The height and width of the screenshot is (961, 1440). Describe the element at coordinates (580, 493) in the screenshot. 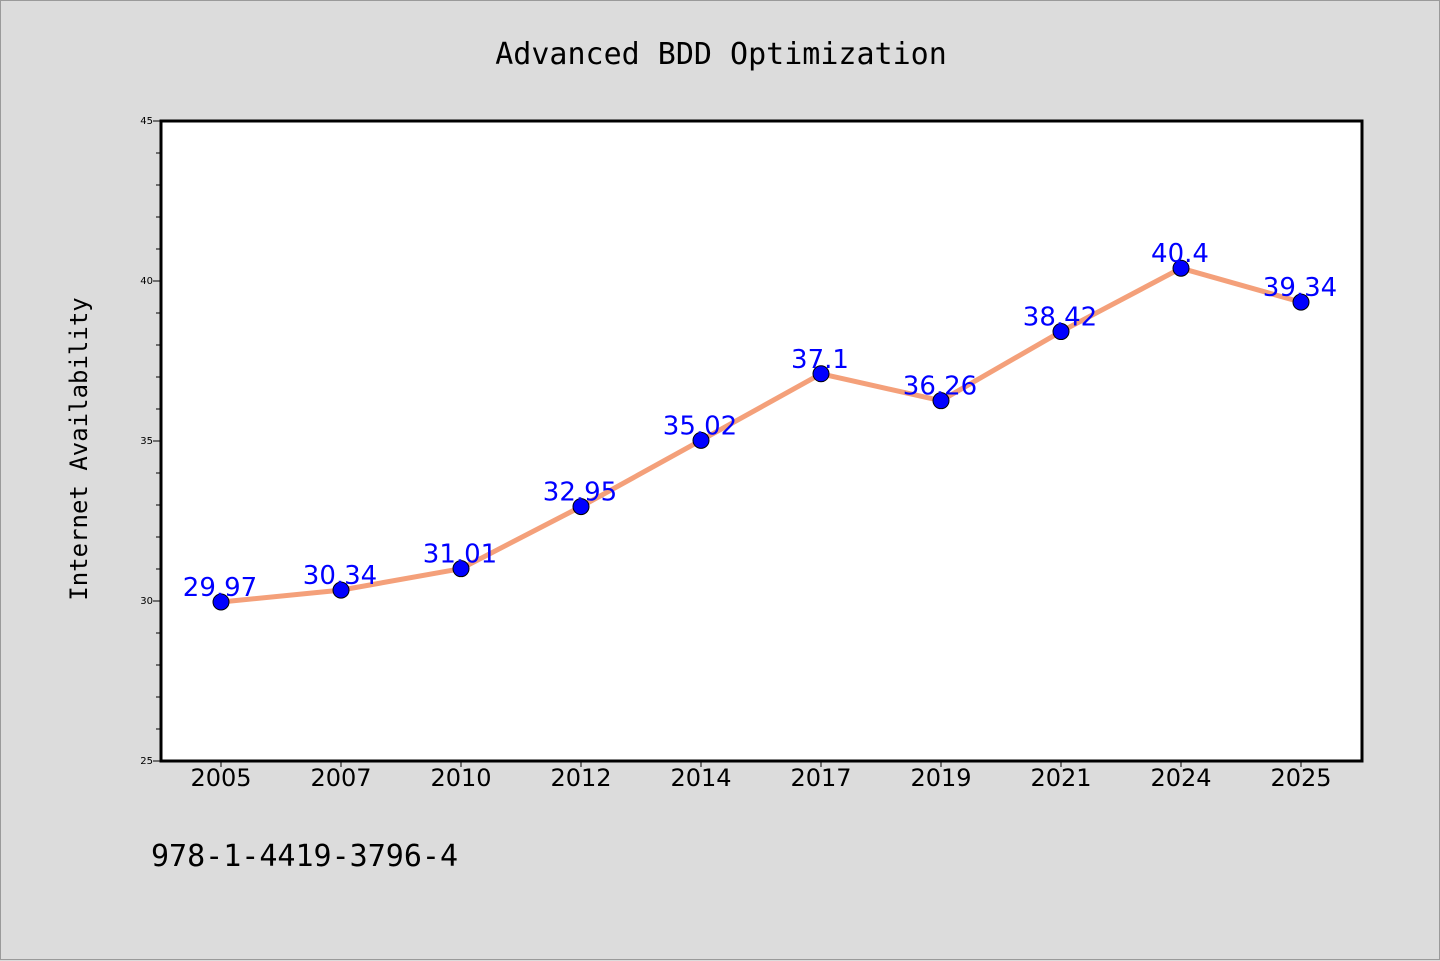

I see `data-label: 32.95` at that location.